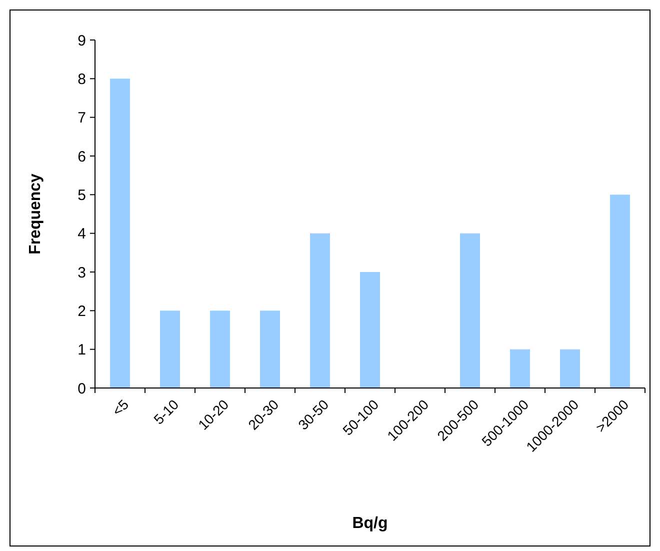 The width and height of the screenshot is (660, 551). What do you see at coordinates (82, 157) in the screenshot?
I see `y-tick-label: 6` at bounding box center [82, 157].